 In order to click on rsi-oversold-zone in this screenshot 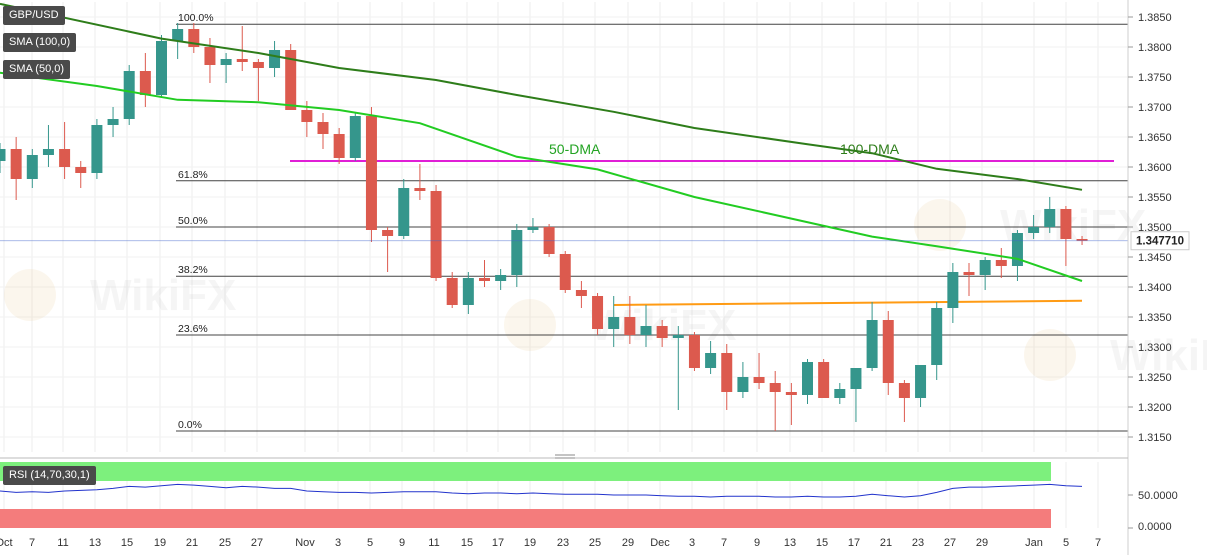, I will do `click(525, 518)`.